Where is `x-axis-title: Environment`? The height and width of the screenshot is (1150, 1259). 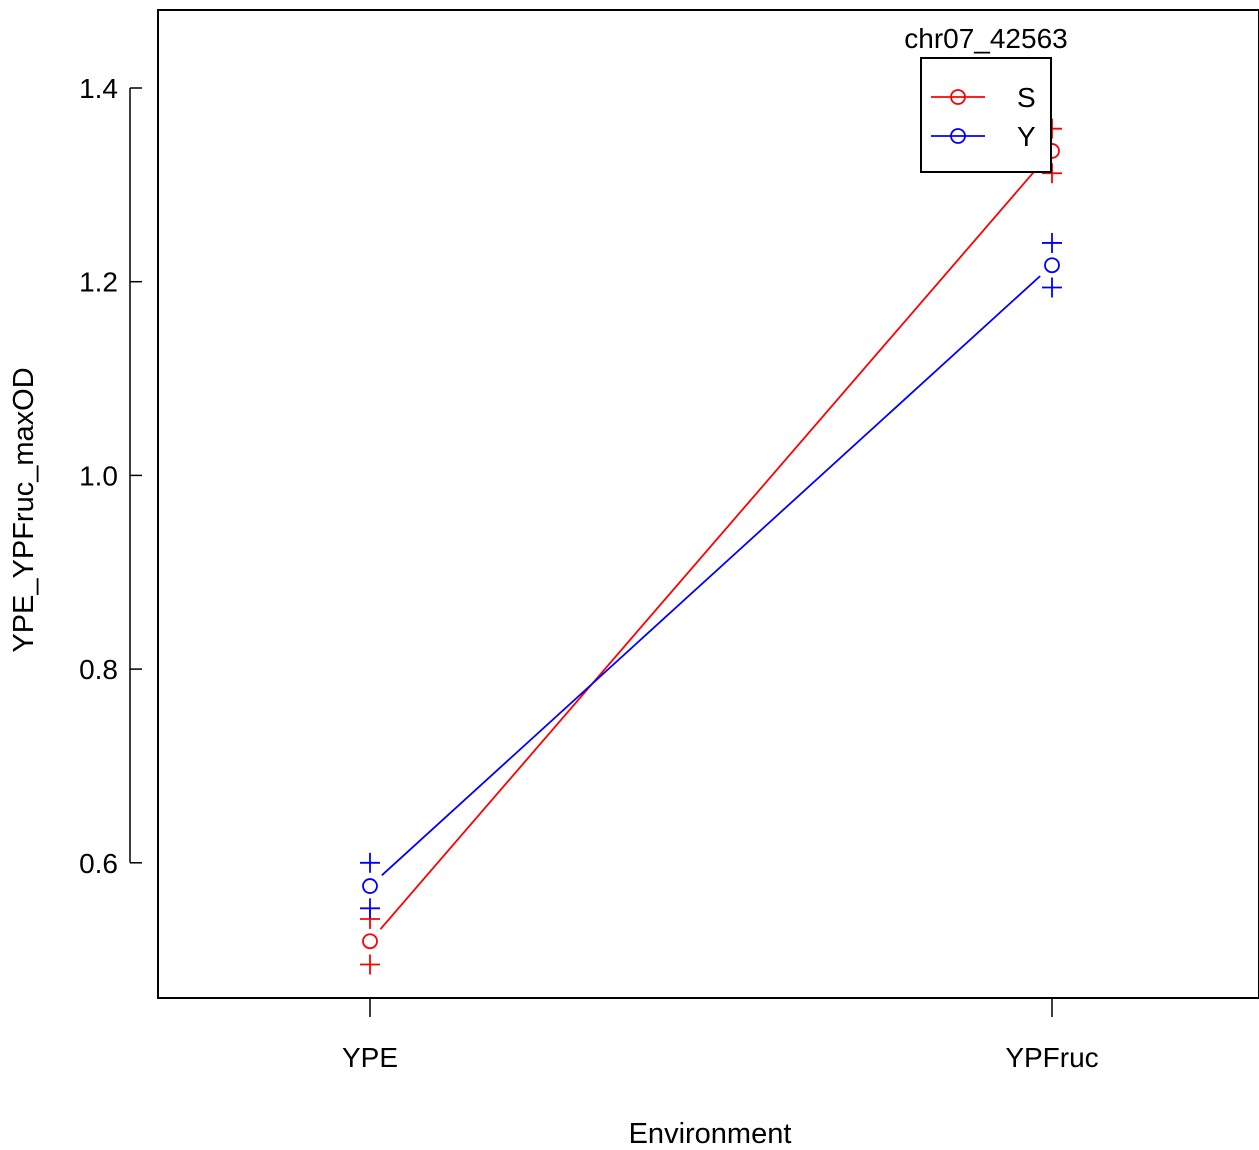 x-axis-title: Environment is located at coordinates (710, 1134).